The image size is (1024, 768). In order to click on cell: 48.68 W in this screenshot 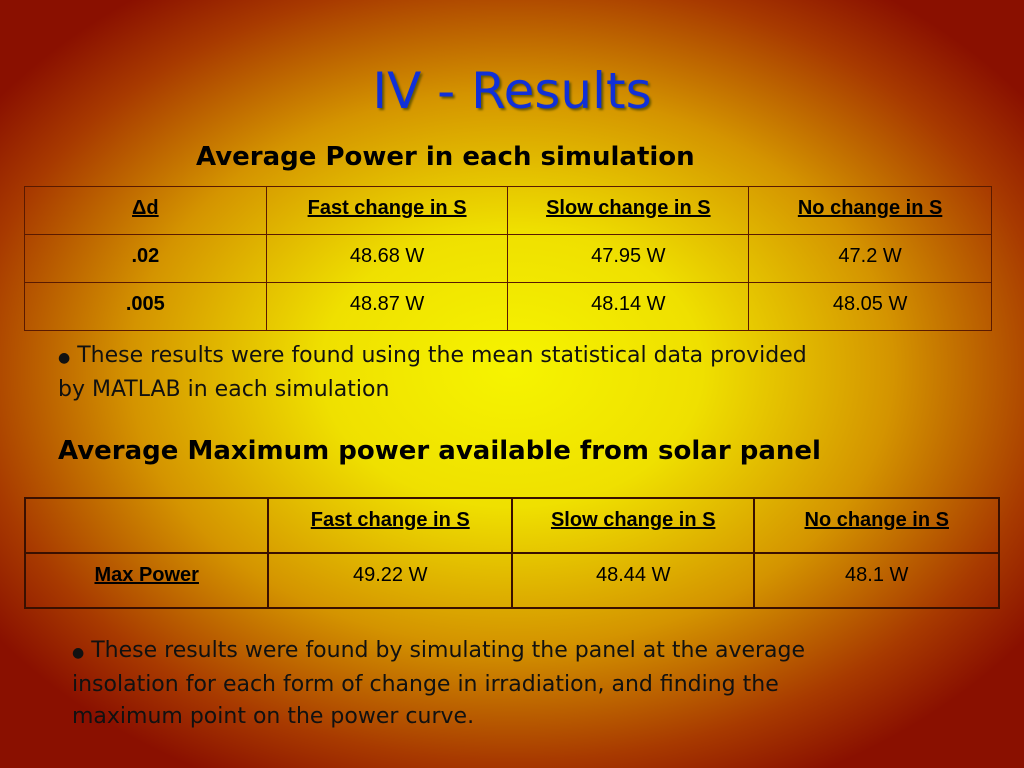, I will do `click(387, 258)`.